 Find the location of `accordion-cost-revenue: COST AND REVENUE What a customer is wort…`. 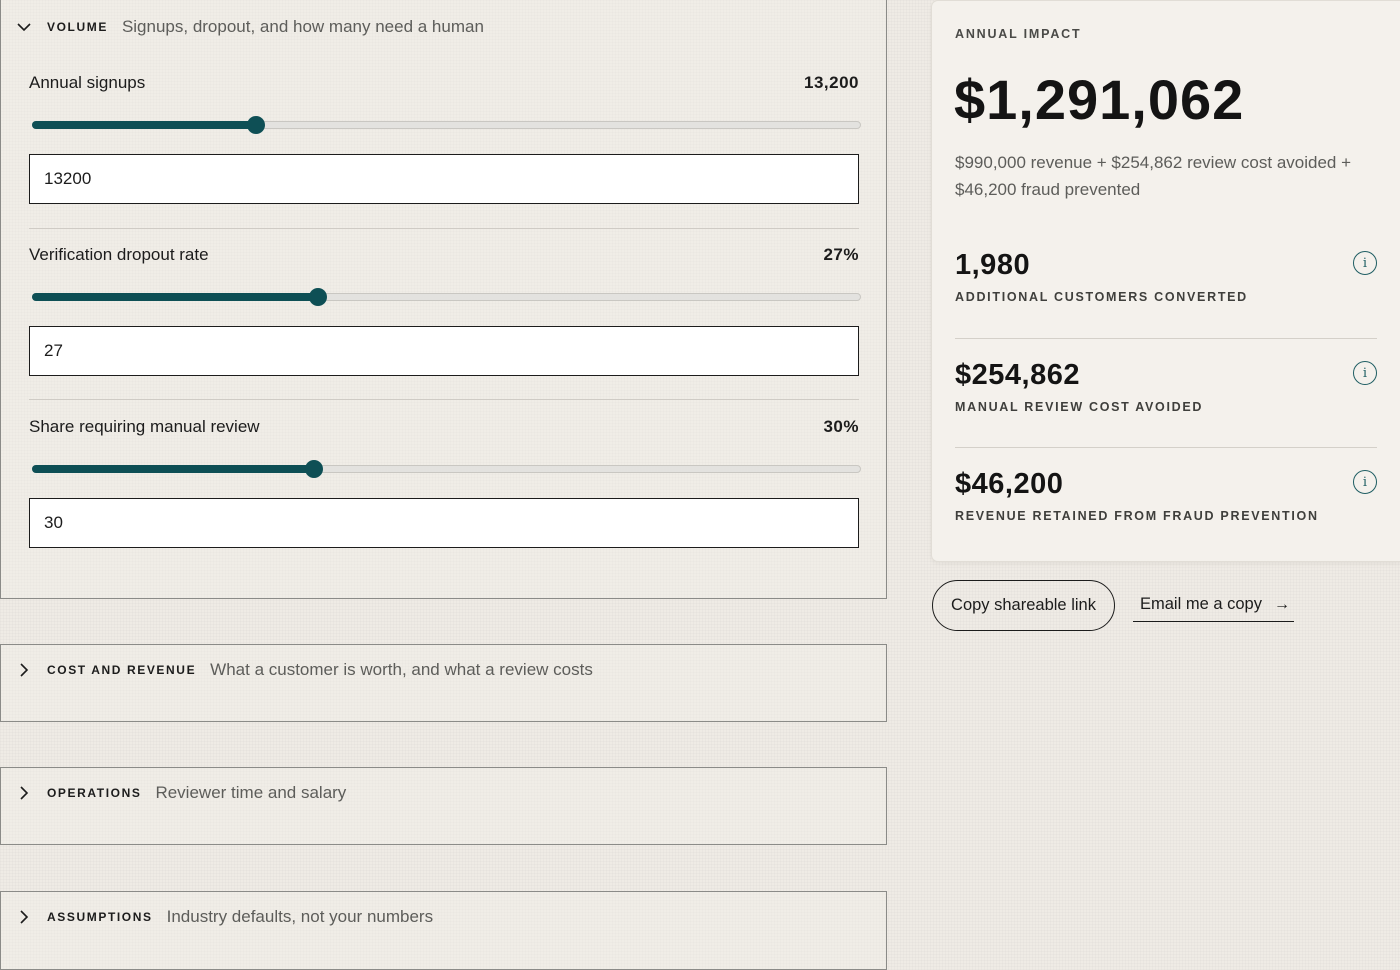

accordion-cost-revenue: COST AND REVENUE What a customer is wort… is located at coordinates (443, 683).